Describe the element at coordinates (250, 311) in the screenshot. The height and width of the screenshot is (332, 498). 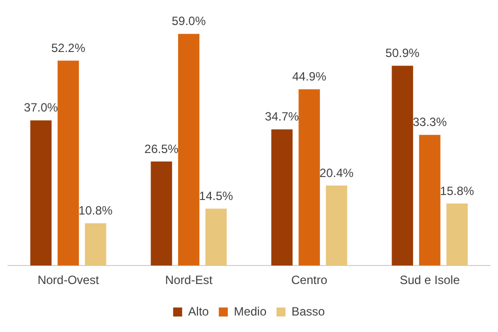
I see `legend-label: Medio` at that location.